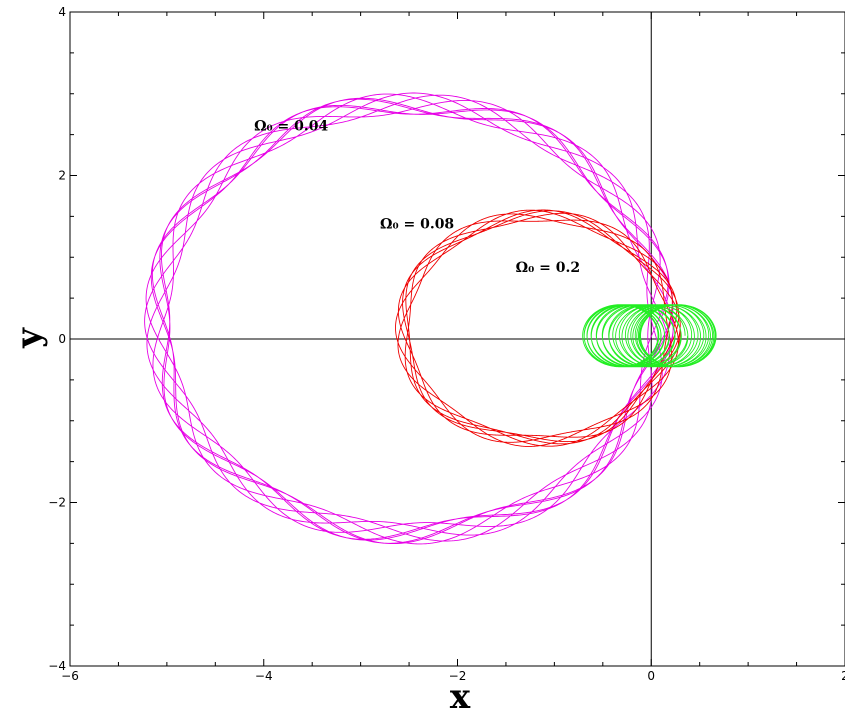 The height and width of the screenshot is (710, 845). Describe the element at coordinates (651, 676) in the screenshot. I see `x-tick-label: 0` at that location.